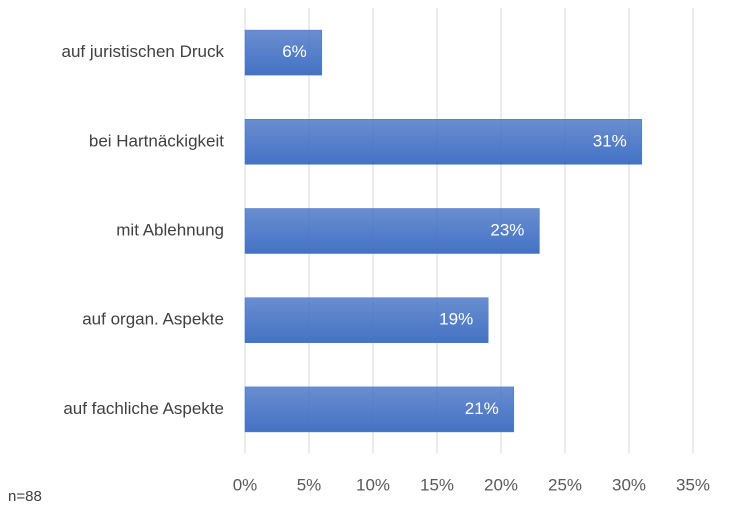 The height and width of the screenshot is (506, 733). Describe the element at coordinates (437, 484) in the screenshot. I see `x-tick-label: 15%` at that location.